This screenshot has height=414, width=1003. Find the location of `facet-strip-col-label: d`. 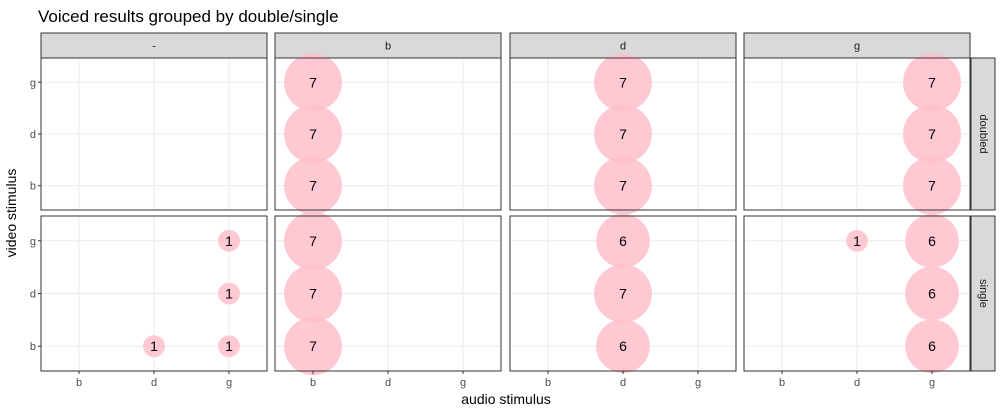

facet-strip-col-label: d is located at coordinates (623, 47).